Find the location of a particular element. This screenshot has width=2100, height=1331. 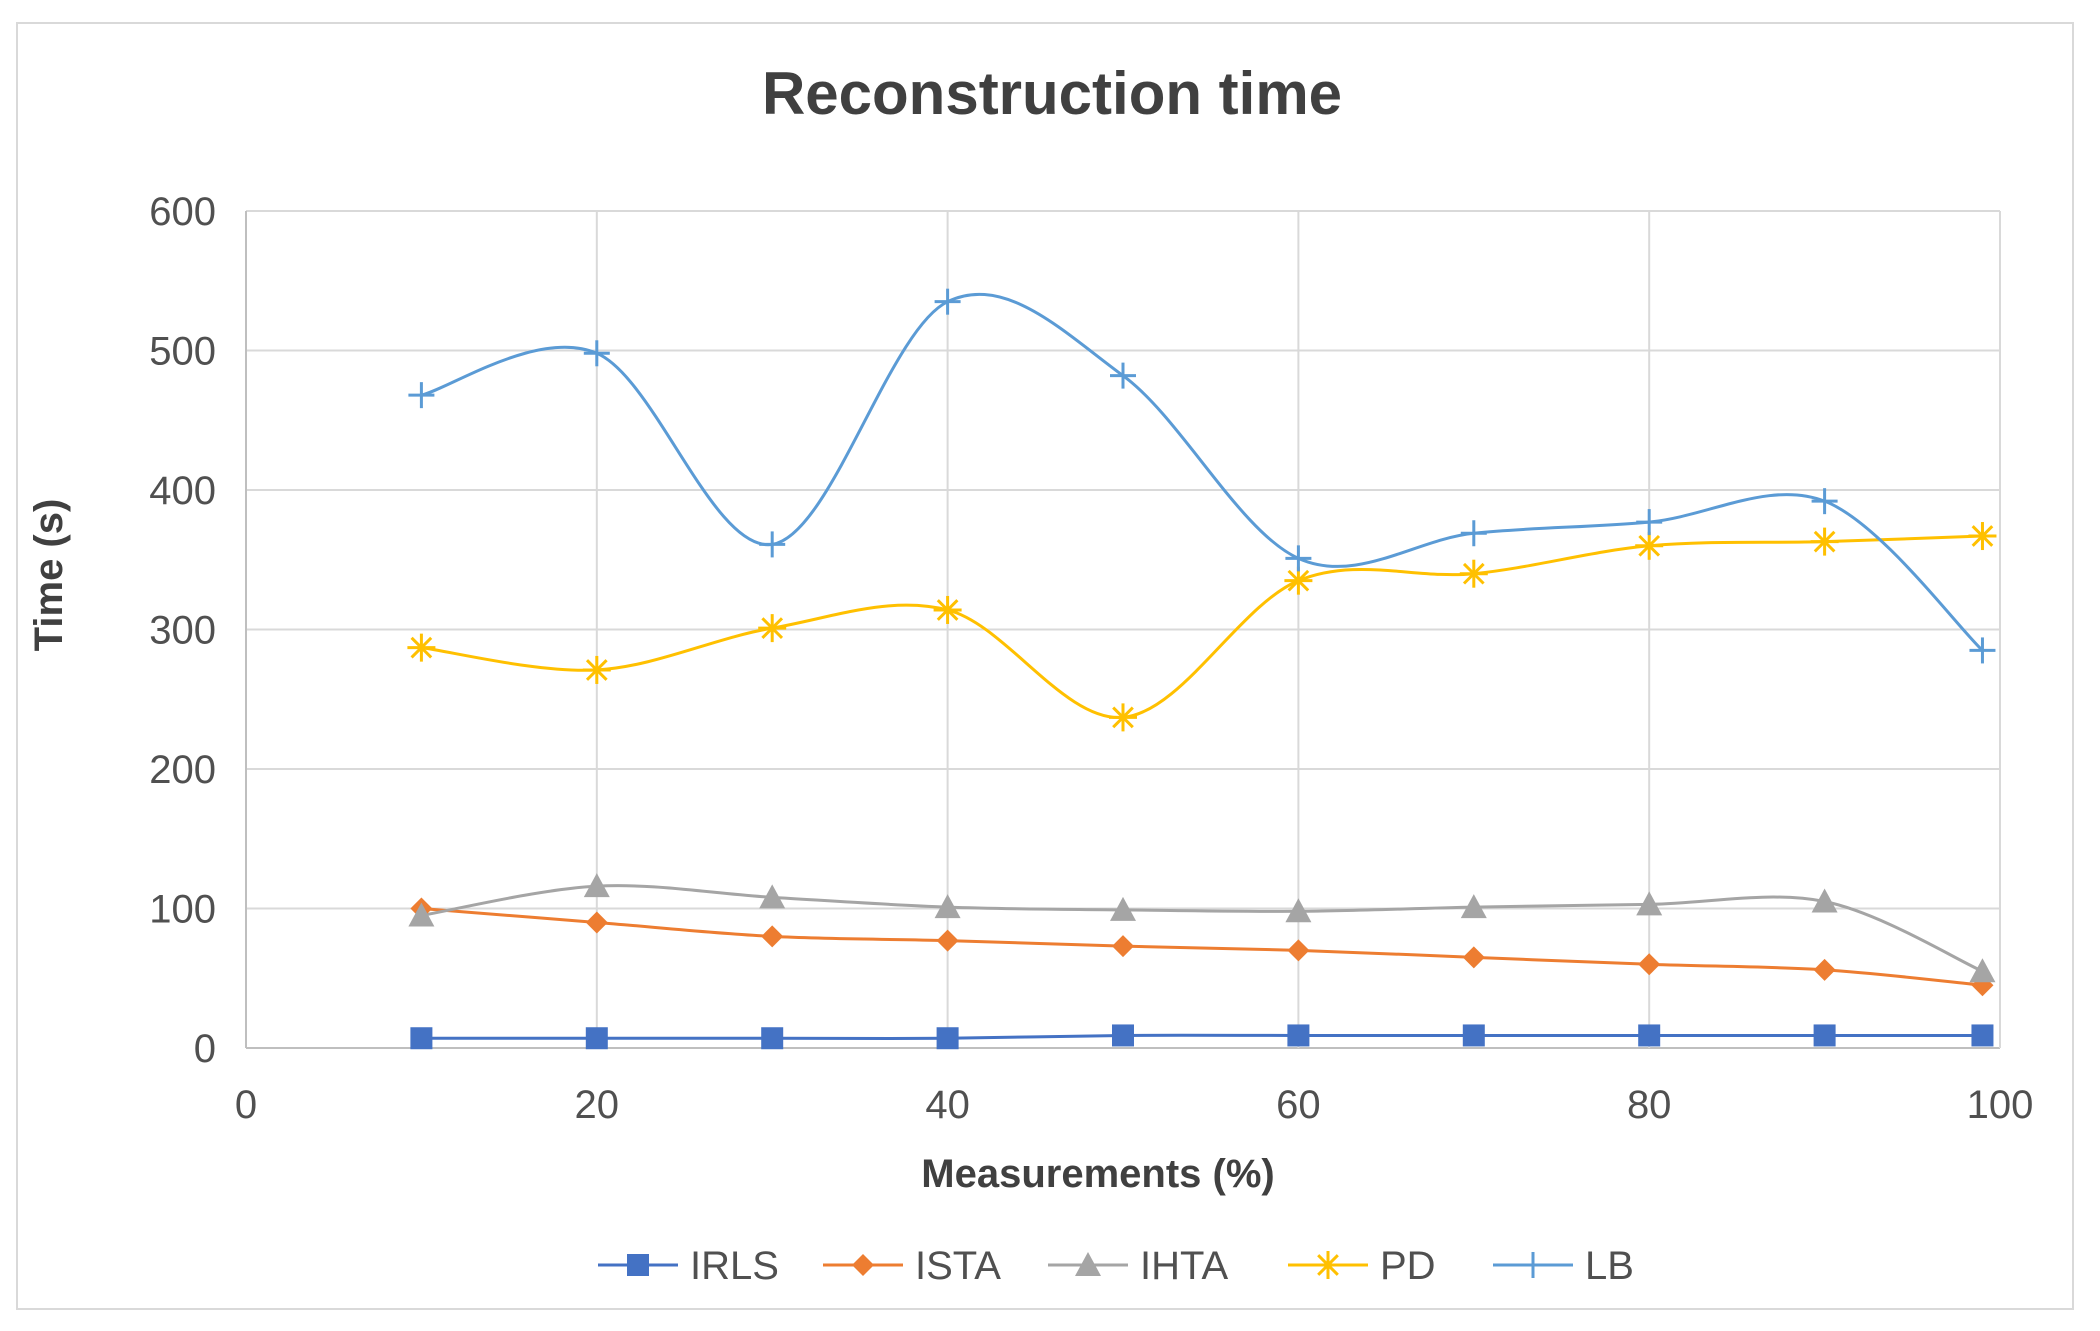

legend-marker-ista is located at coordinates (863, 1265).